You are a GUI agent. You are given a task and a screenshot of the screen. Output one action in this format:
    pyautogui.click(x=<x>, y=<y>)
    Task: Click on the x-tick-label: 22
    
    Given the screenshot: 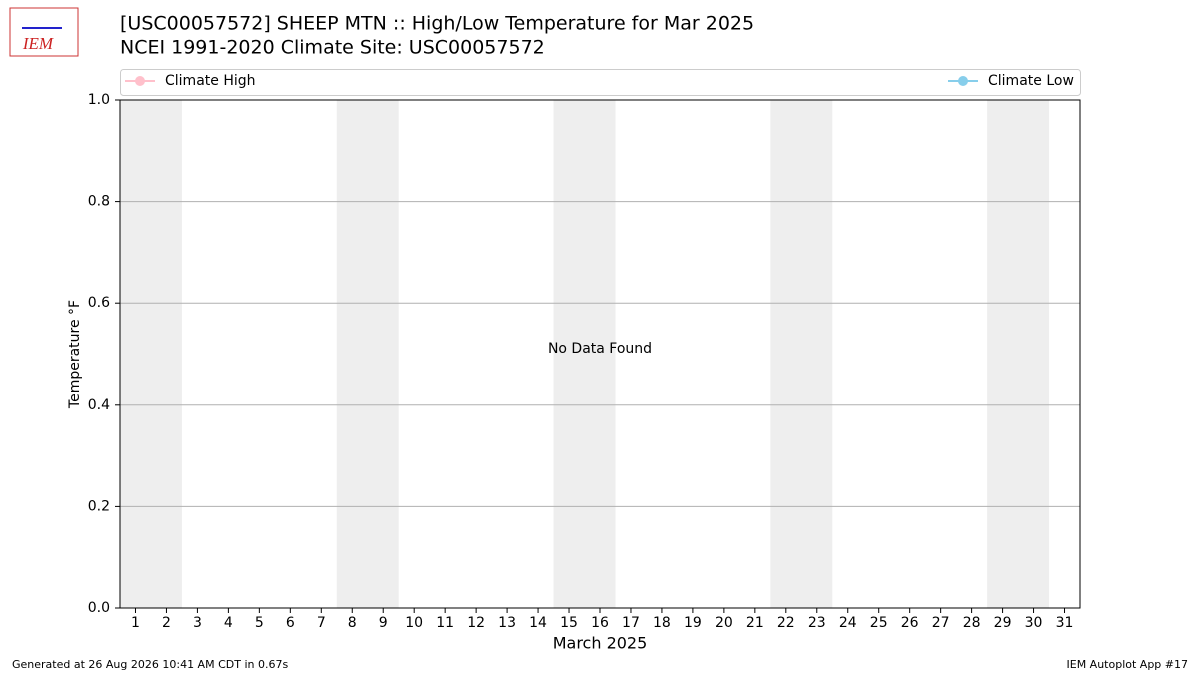 What is the action you would take?
    pyautogui.click(x=786, y=623)
    